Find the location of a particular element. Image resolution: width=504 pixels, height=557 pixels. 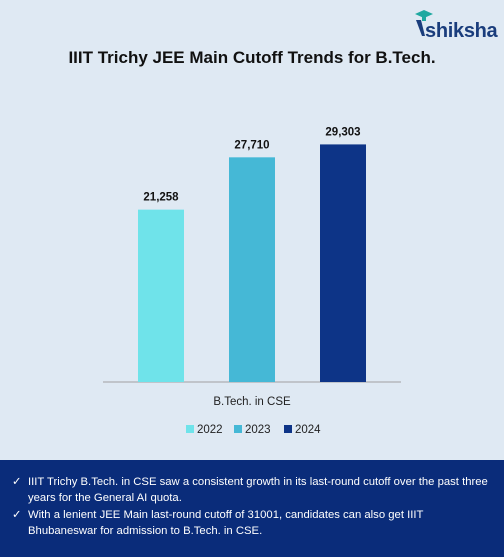

bar-2024 is located at coordinates (343, 263).